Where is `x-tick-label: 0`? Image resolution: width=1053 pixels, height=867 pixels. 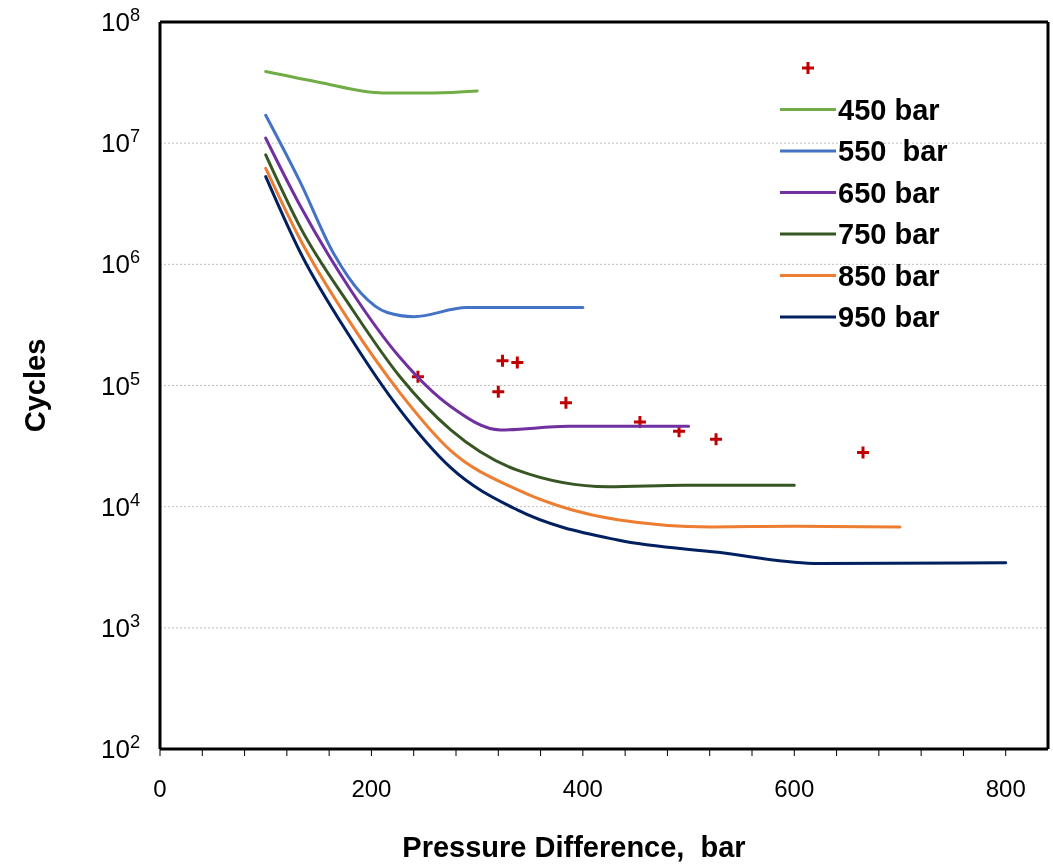 x-tick-label: 0 is located at coordinates (160, 788).